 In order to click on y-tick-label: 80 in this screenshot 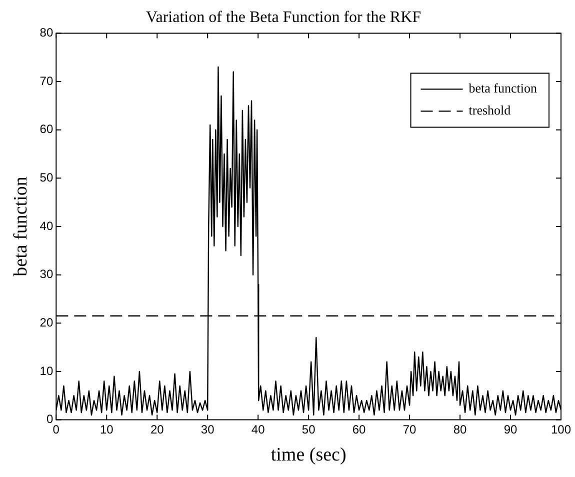, I will do `click(47, 33)`.